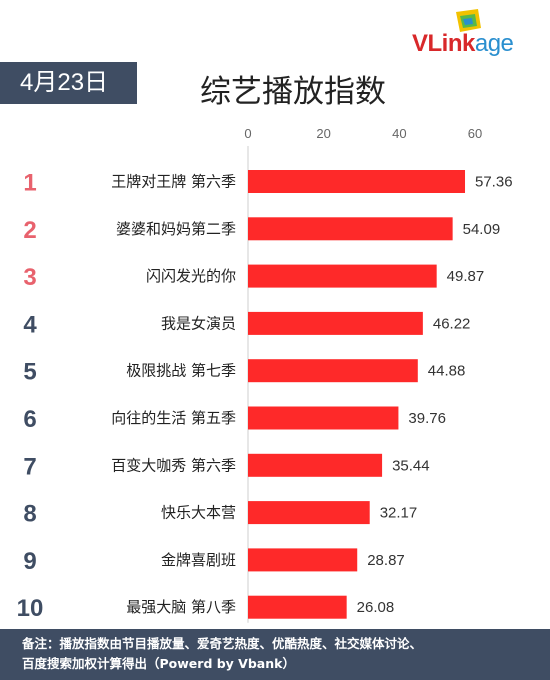 This screenshot has height=680, width=550. I want to click on show-name: 最强大脑 第八季, so click(181, 607).